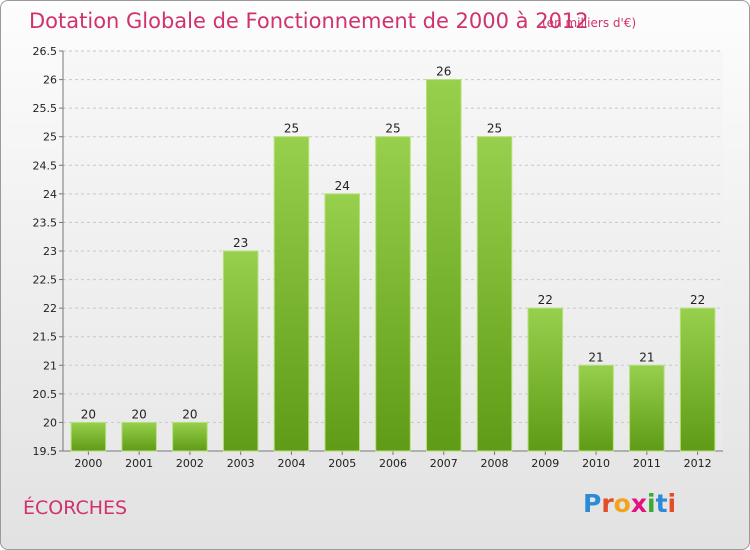  What do you see at coordinates (589, 23) in the screenshot?
I see `chart-subtitle: (en milliers d'€)` at bounding box center [589, 23].